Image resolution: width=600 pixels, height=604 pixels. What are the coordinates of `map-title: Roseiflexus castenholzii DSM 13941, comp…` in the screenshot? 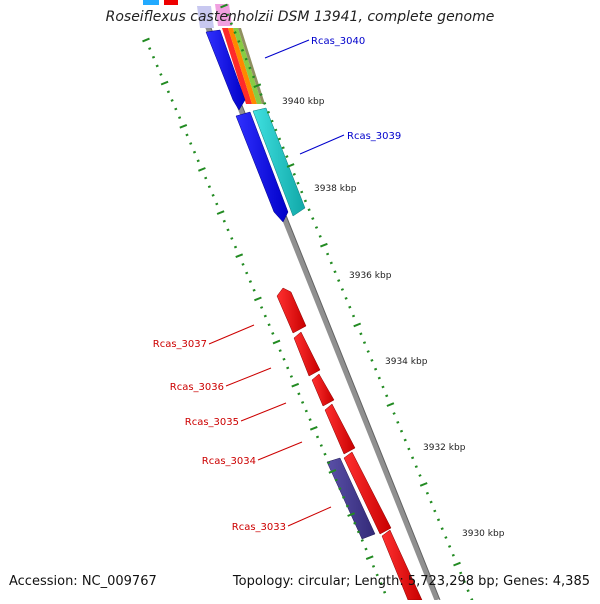 It's located at (300, 17).